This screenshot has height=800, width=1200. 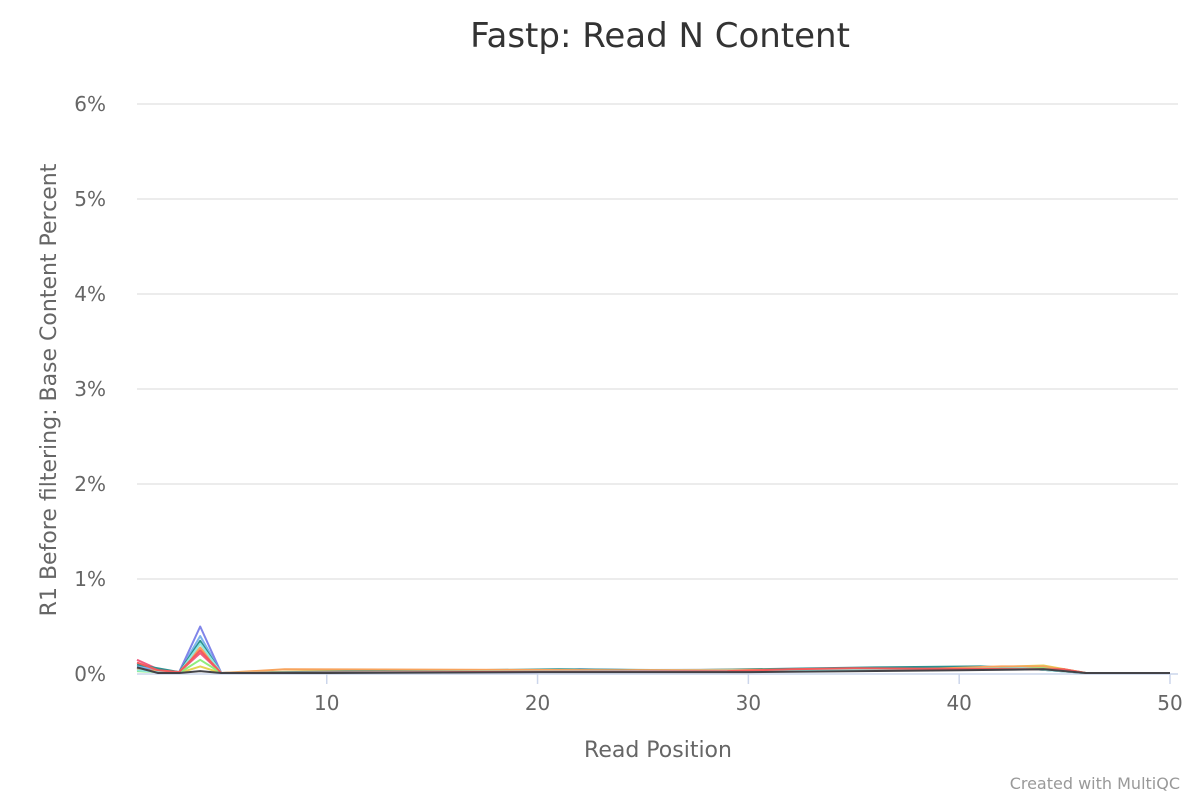 I want to click on y-tick-label: 3%, so click(x=90, y=389).